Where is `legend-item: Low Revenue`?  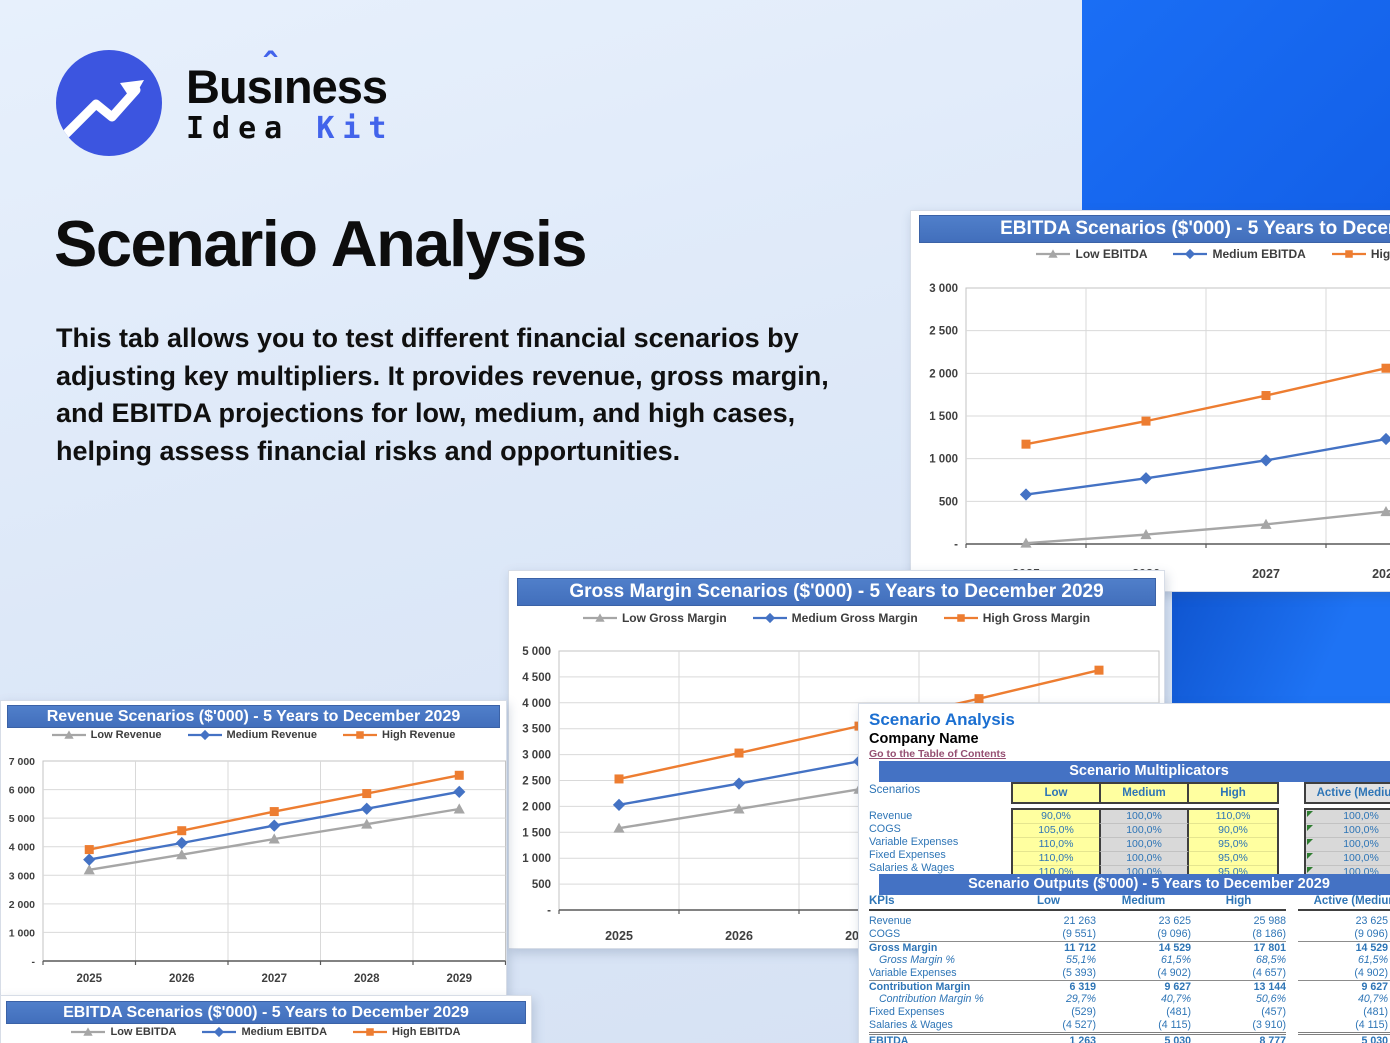 legend-item: Low Revenue is located at coordinates (106, 735).